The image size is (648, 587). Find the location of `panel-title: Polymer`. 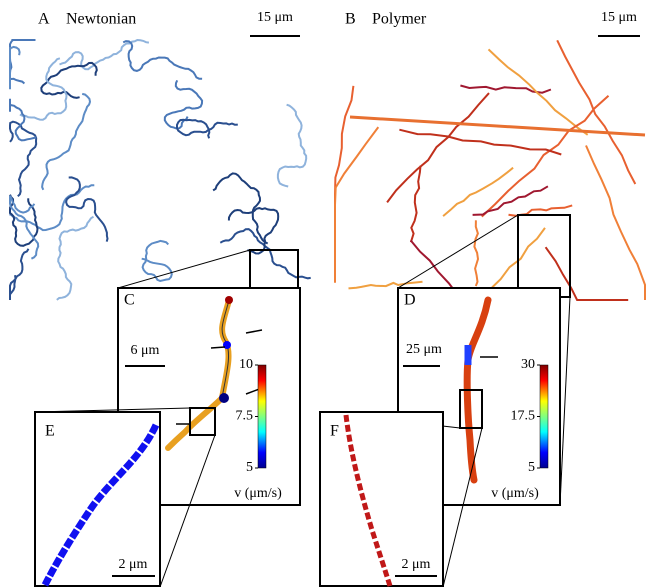

panel-title: Polymer is located at coordinates (399, 19).